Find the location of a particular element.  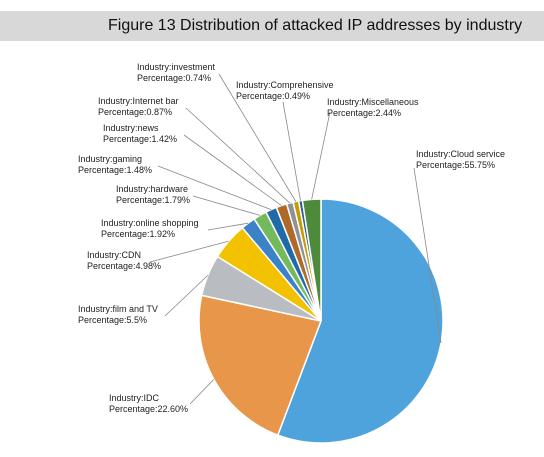

pie-slice is located at coordinates (260, 365).